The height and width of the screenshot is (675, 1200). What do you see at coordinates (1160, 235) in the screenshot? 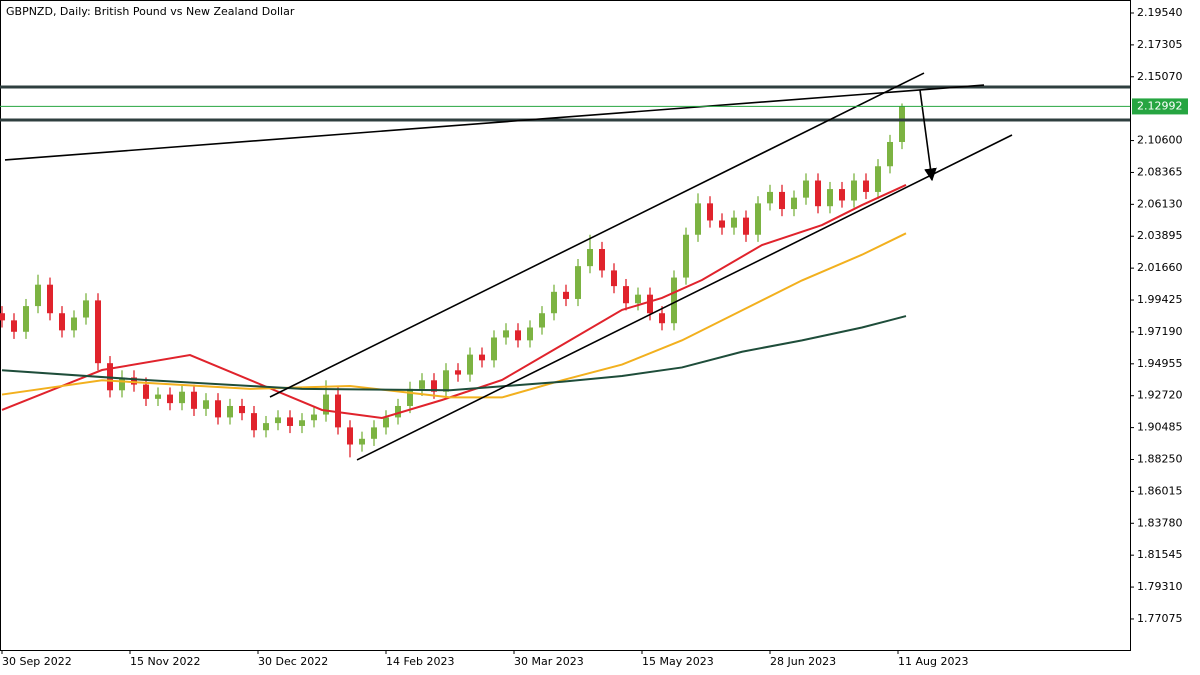
I see `y-tick-label: 2.03895` at bounding box center [1160, 235].